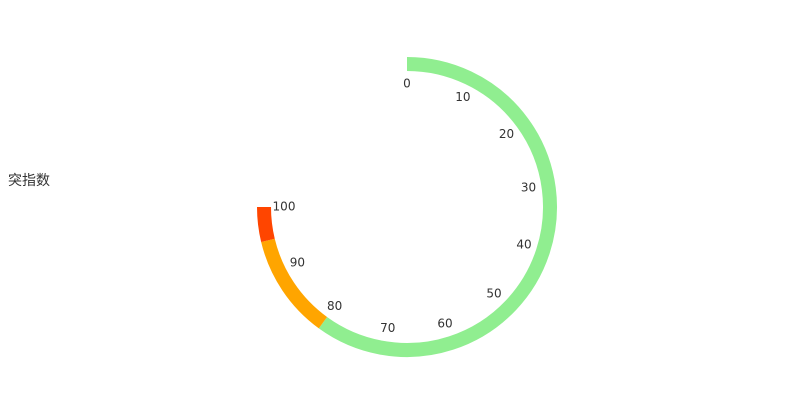 The image size is (800, 400). Describe the element at coordinates (493, 293) in the screenshot. I see `tick-label-50: 50` at that location.